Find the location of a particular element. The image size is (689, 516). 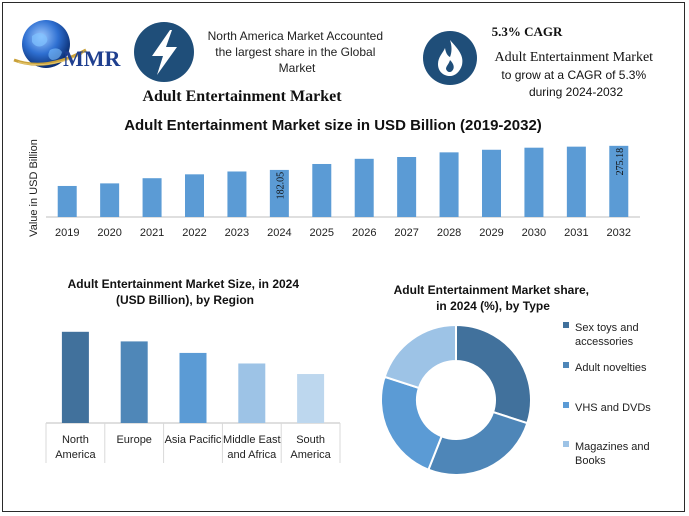

info-text-line: Market is located at coordinates (297, 68).